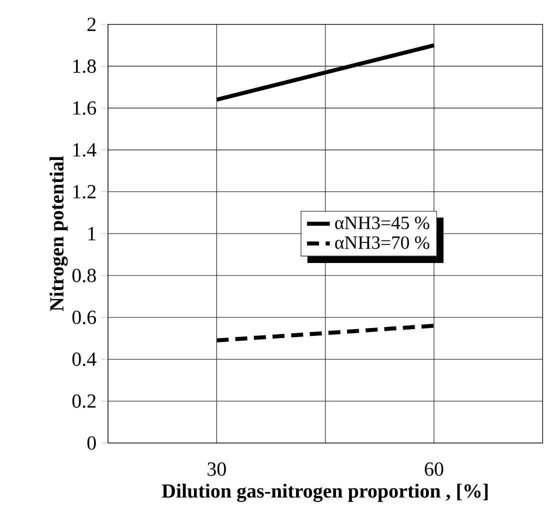  What do you see at coordinates (434, 469) in the screenshot?
I see `x-tick-label: 60` at bounding box center [434, 469].